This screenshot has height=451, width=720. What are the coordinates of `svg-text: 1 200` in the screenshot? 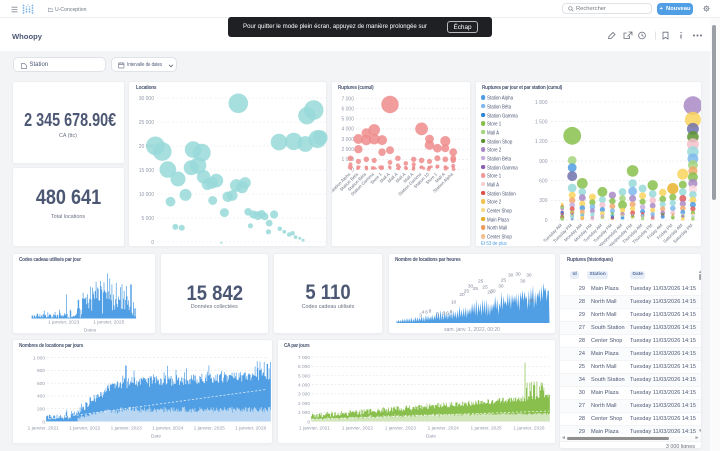 It's located at (540, 142).